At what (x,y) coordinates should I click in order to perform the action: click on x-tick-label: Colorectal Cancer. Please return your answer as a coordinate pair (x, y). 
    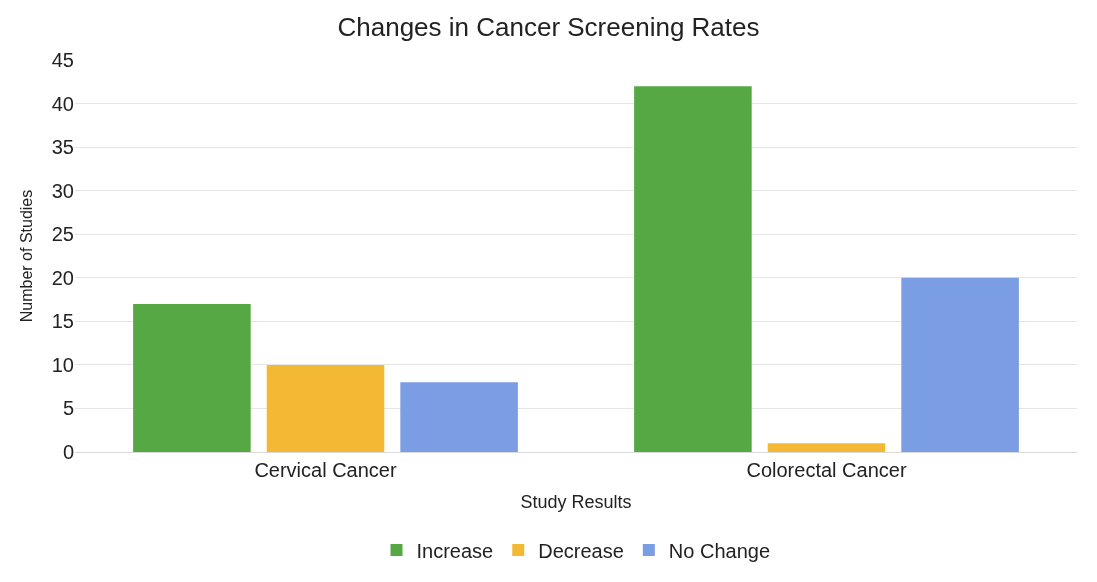
    Looking at the image, I should click on (826, 470).